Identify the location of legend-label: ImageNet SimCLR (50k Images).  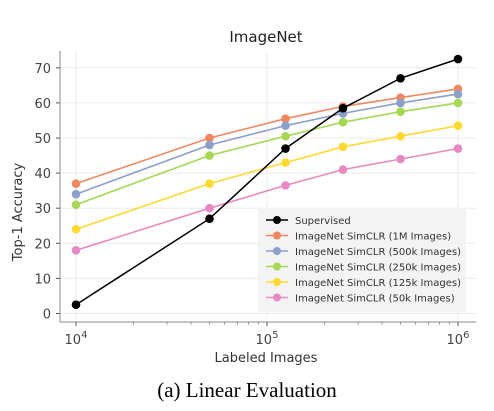
(375, 299).